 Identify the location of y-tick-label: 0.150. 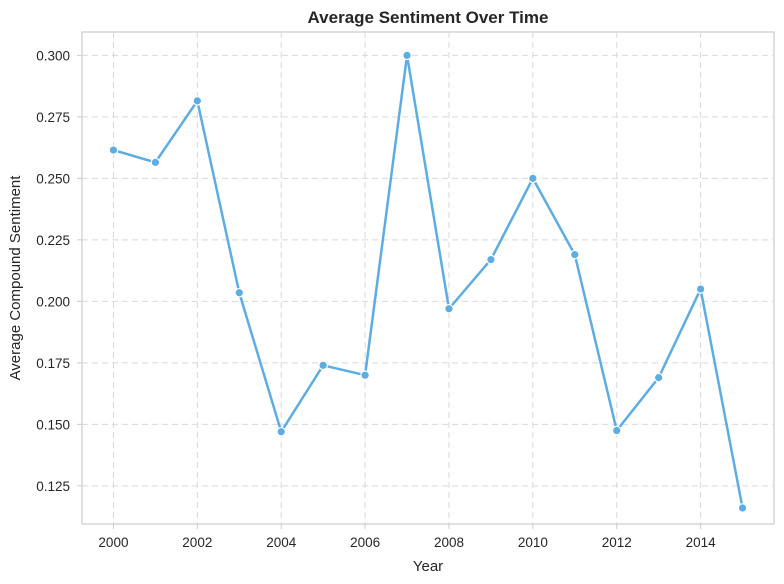
(53, 424).